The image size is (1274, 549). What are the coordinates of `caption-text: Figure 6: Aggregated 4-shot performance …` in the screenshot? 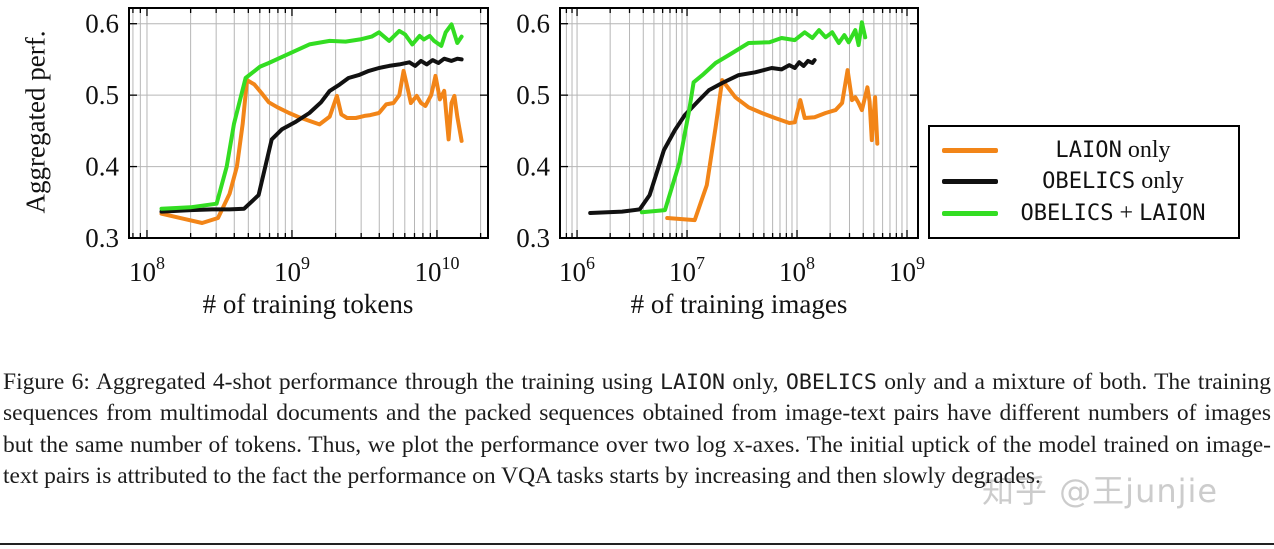 It's located at (332, 381).